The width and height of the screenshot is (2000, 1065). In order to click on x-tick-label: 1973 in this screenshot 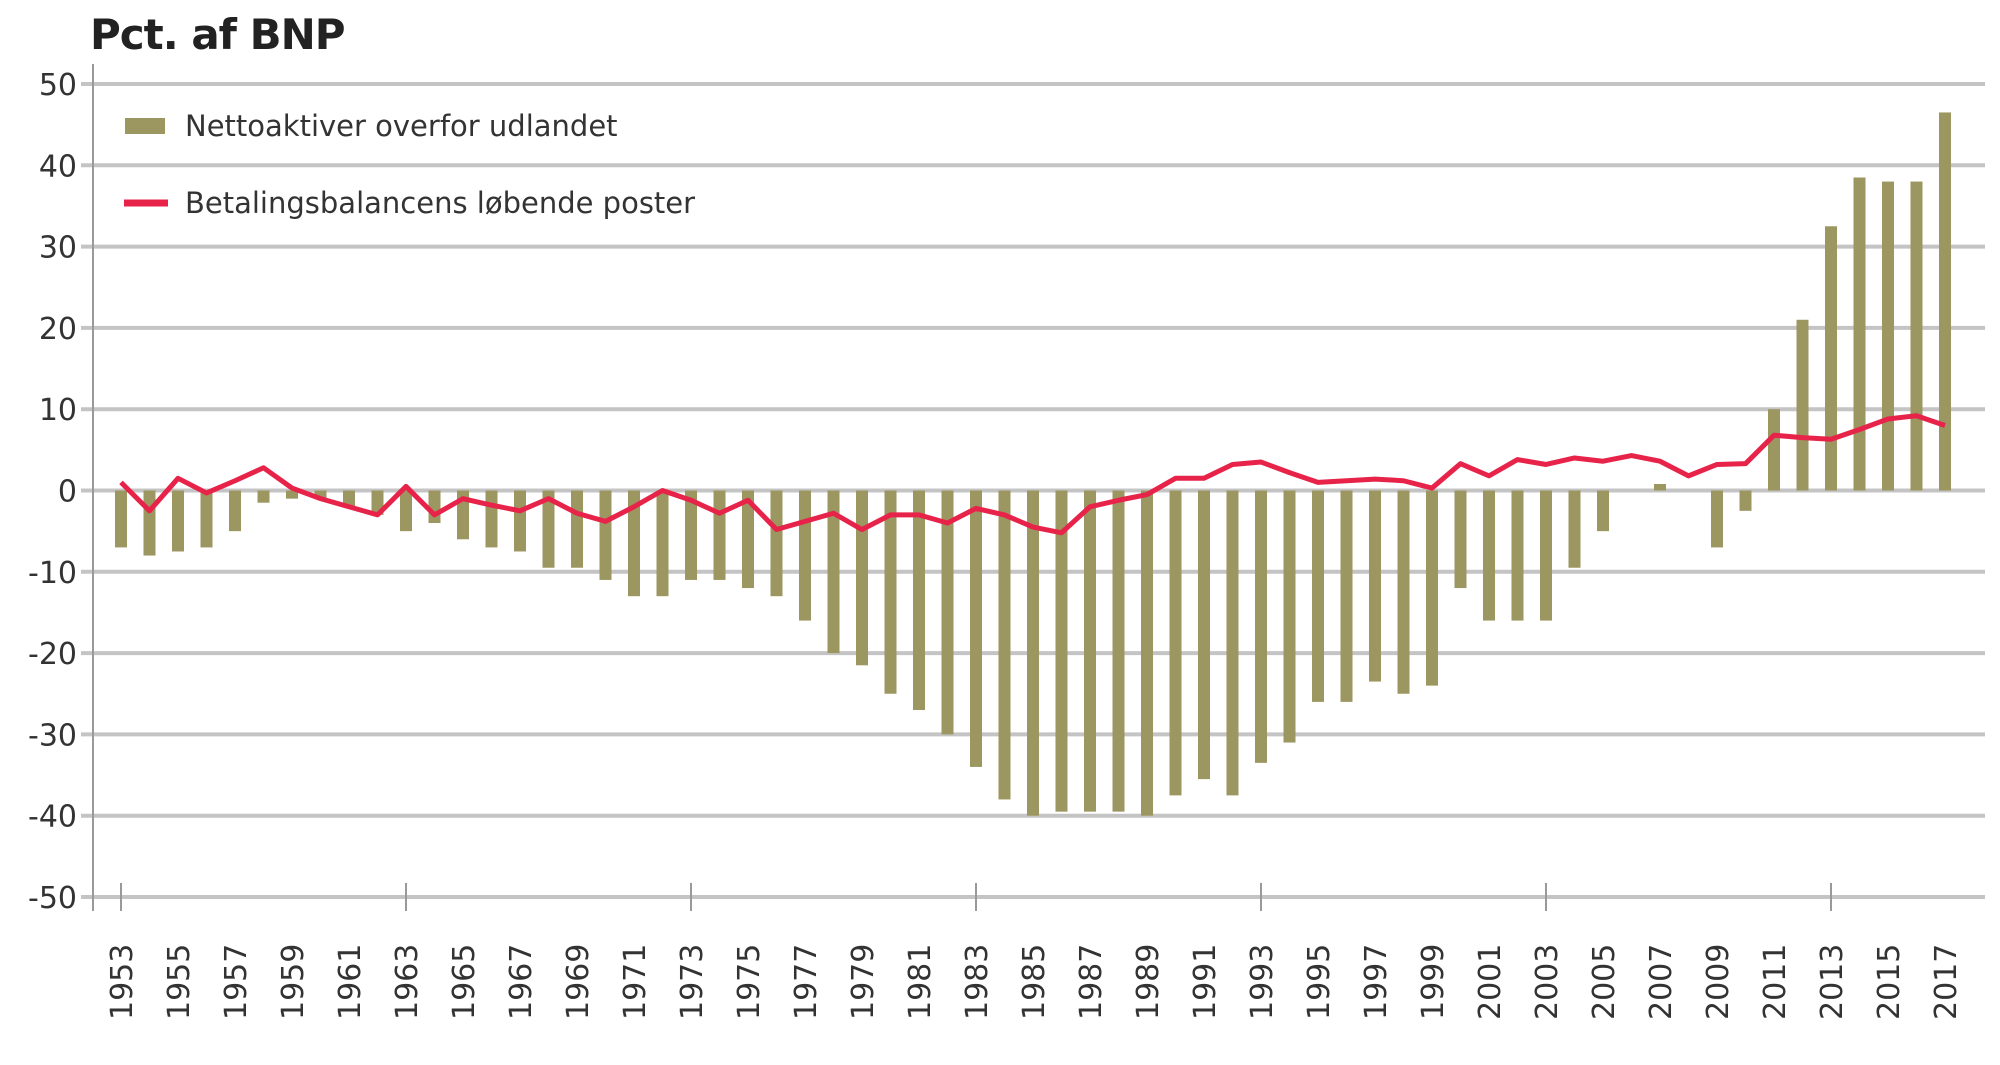, I will do `click(692, 982)`.